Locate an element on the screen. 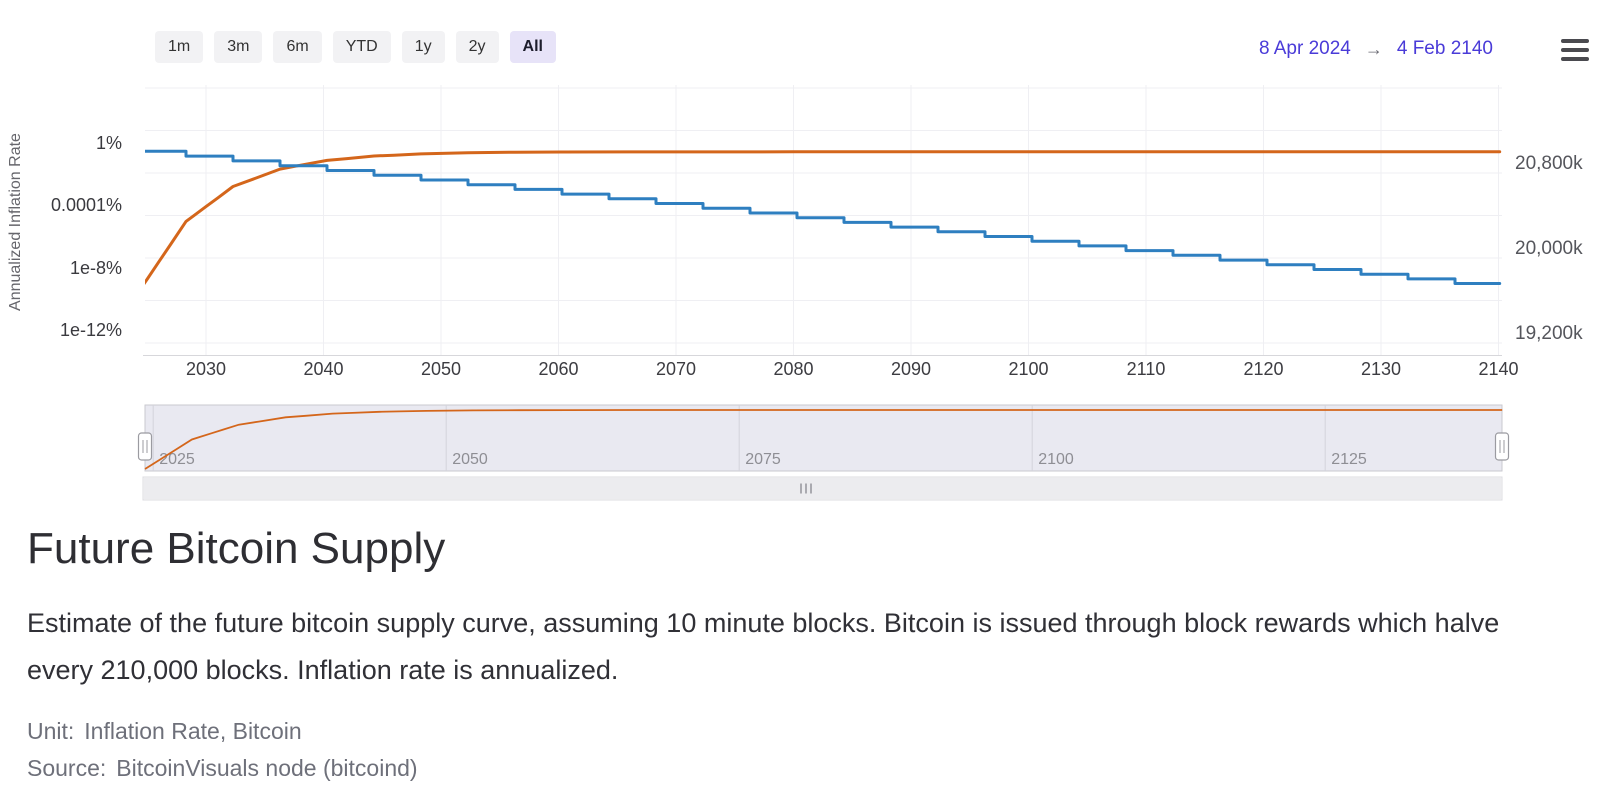 This screenshot has width=1606, height=804. left-tick-label: 1% is located at coordinates (109, 143).